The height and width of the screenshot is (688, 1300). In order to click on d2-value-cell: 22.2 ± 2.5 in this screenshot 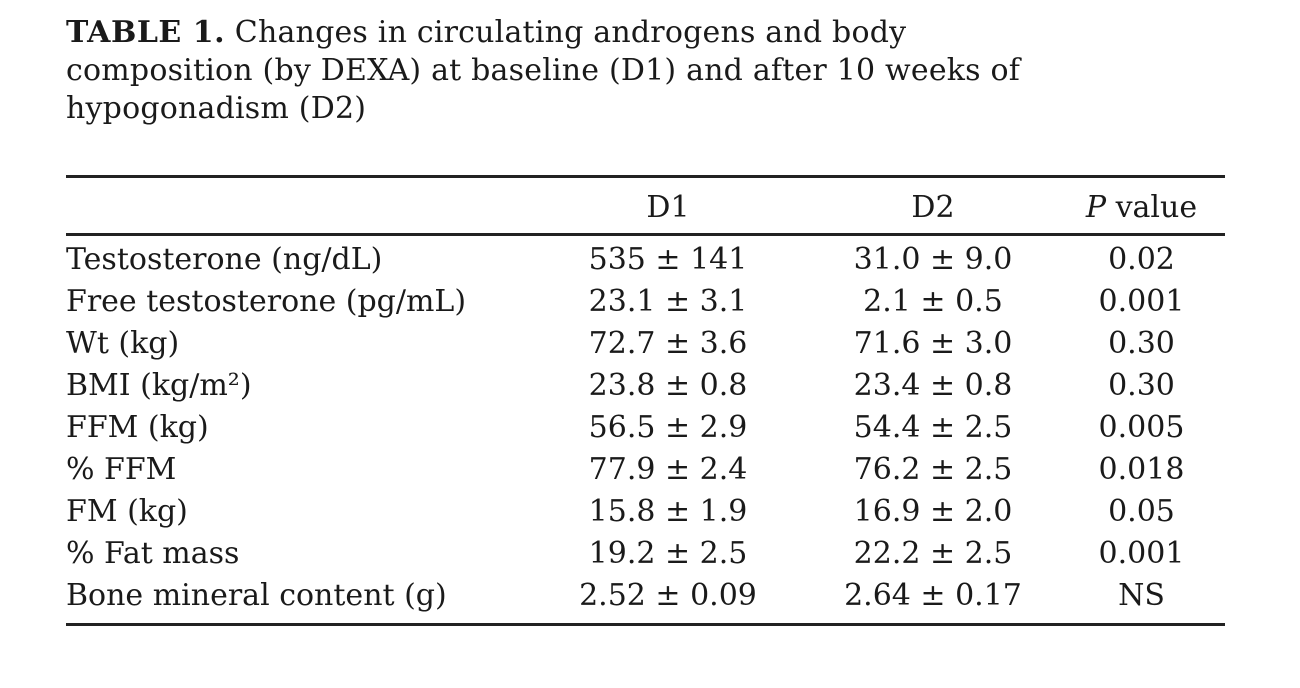, I will do `click(933, 553)`.